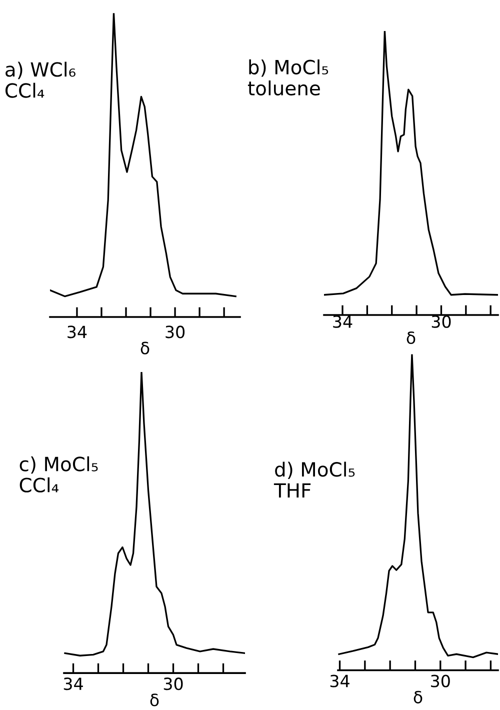  I want to click on text: b) MoCl₅ toluene, so click(288, 77).